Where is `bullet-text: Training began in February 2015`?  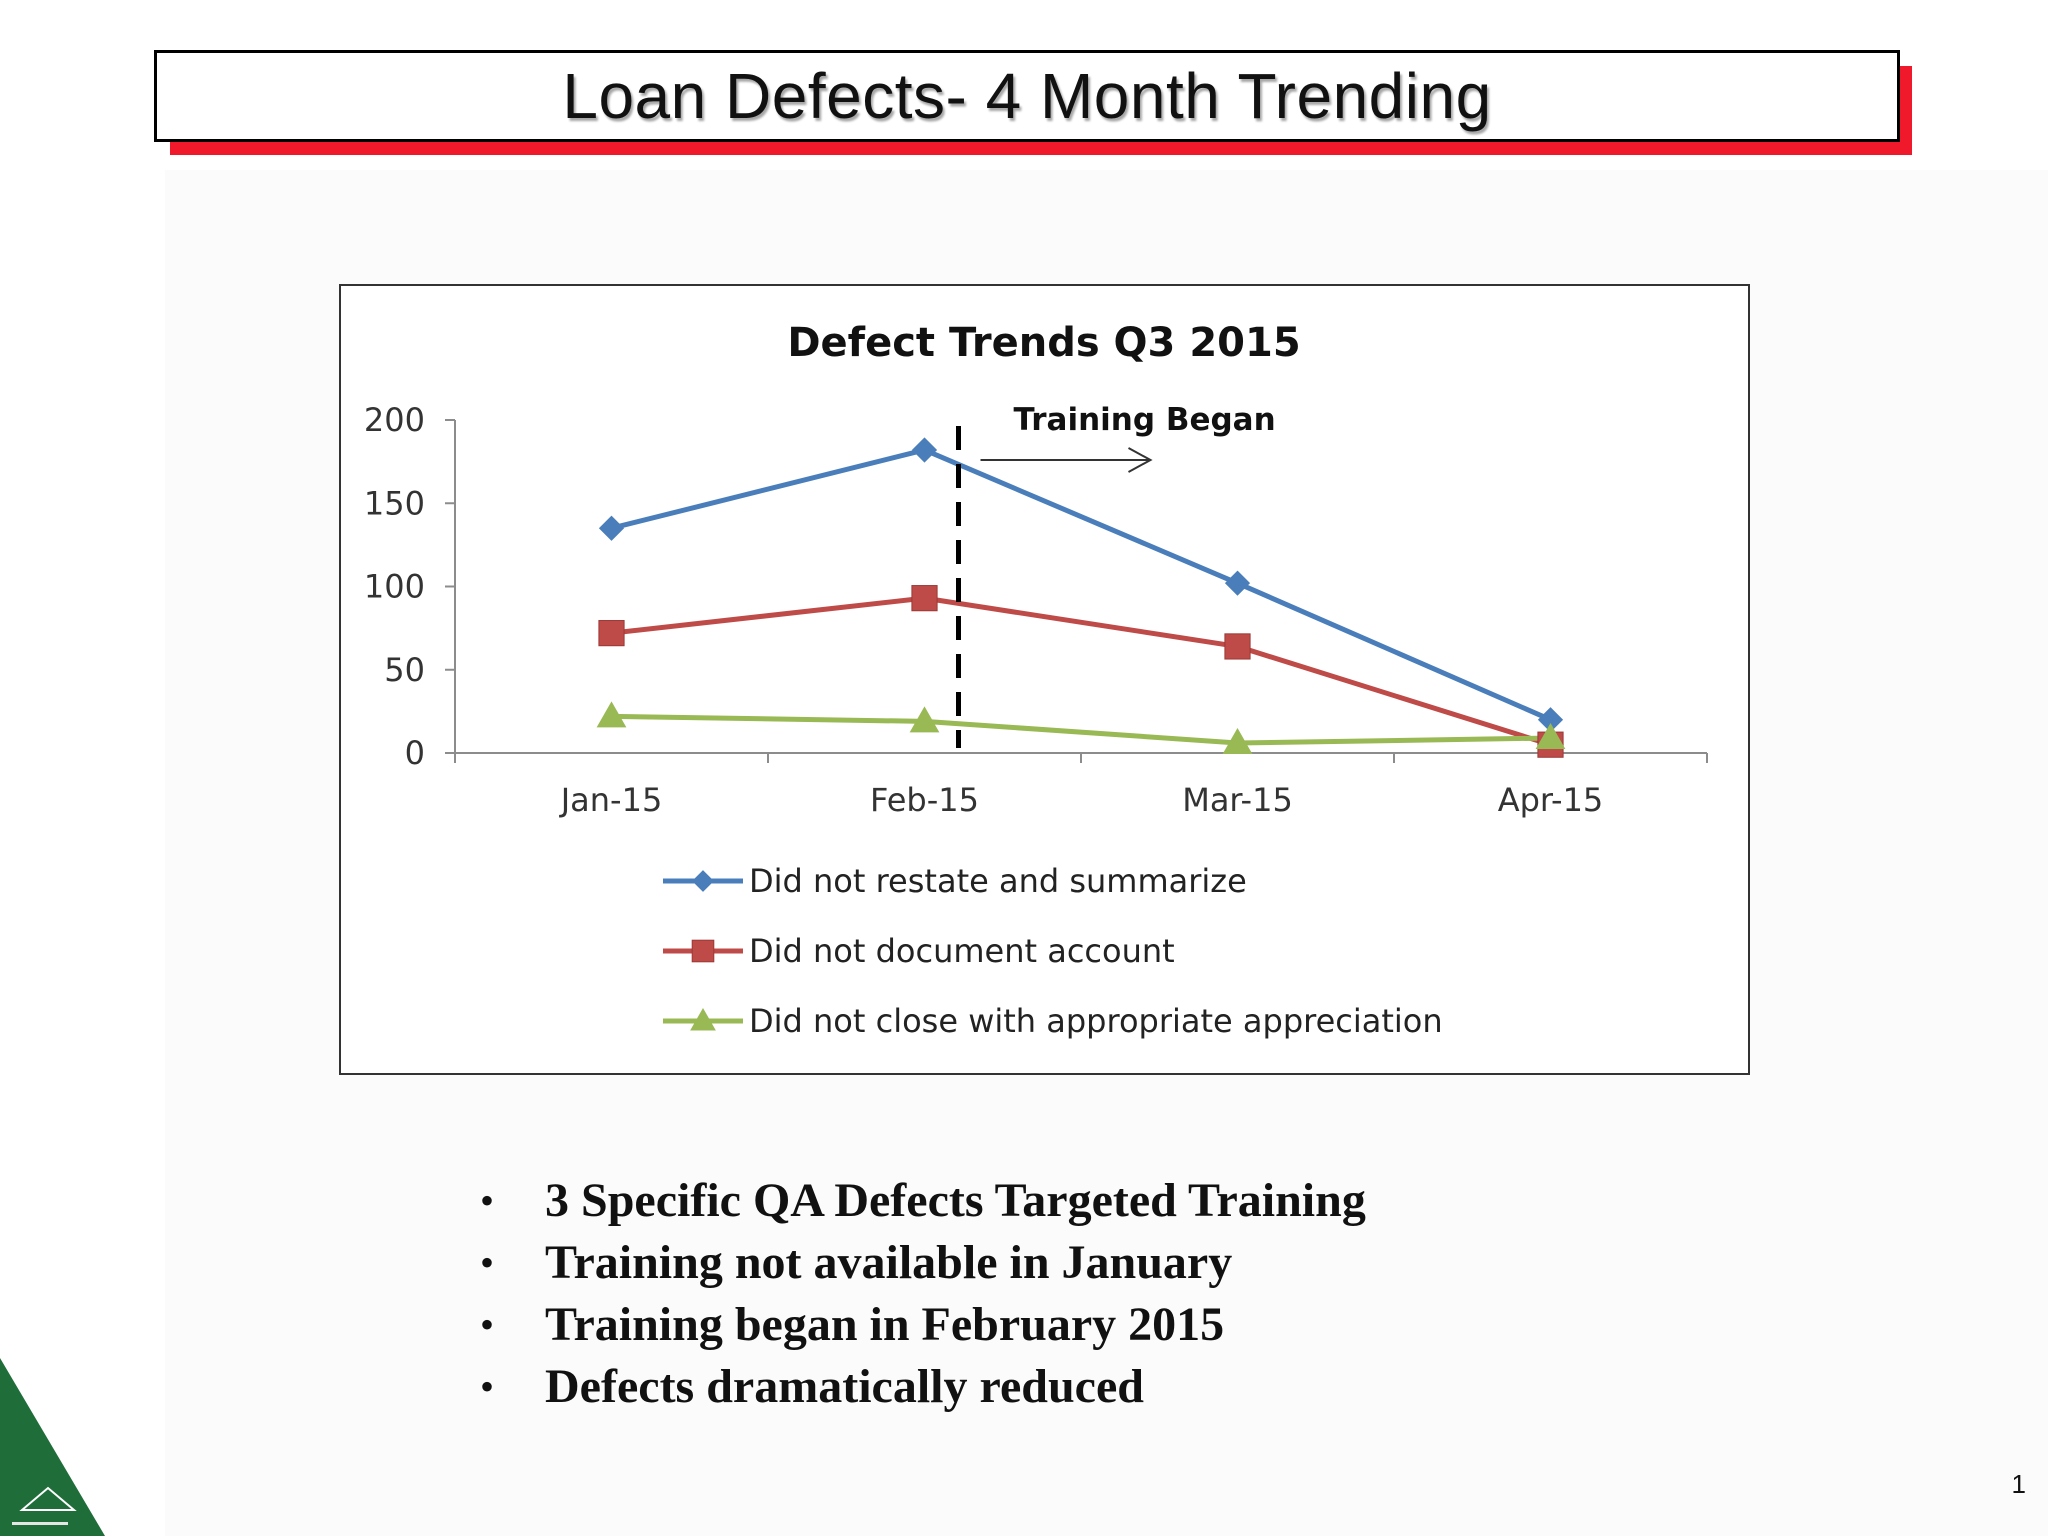 bullet-text: Training began in February 2015 is located at coordinates (885, 1324).